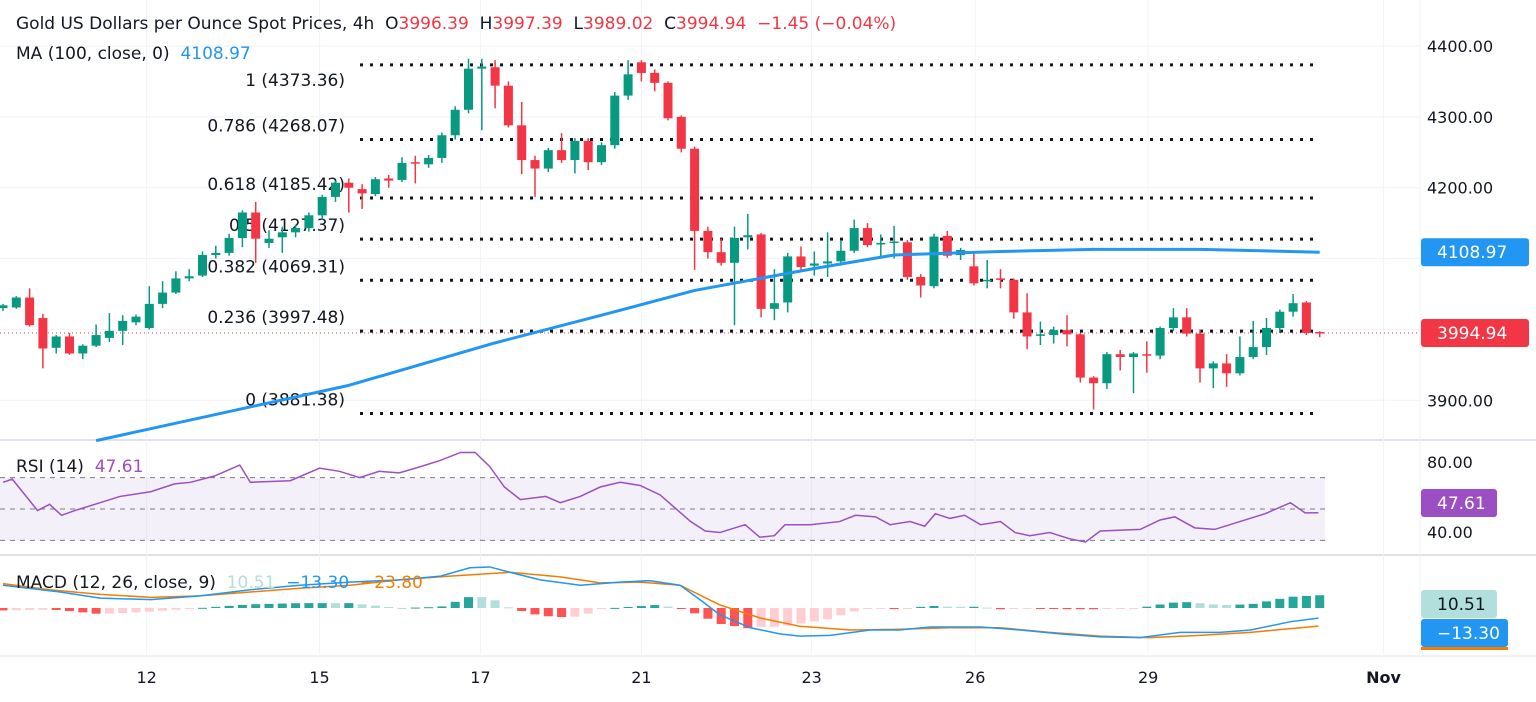 This screenshot has width=1536, height=702. Describe the element at coordinates (319, 677) in the screenshot. I see `time-axis-label: 15` at that location.